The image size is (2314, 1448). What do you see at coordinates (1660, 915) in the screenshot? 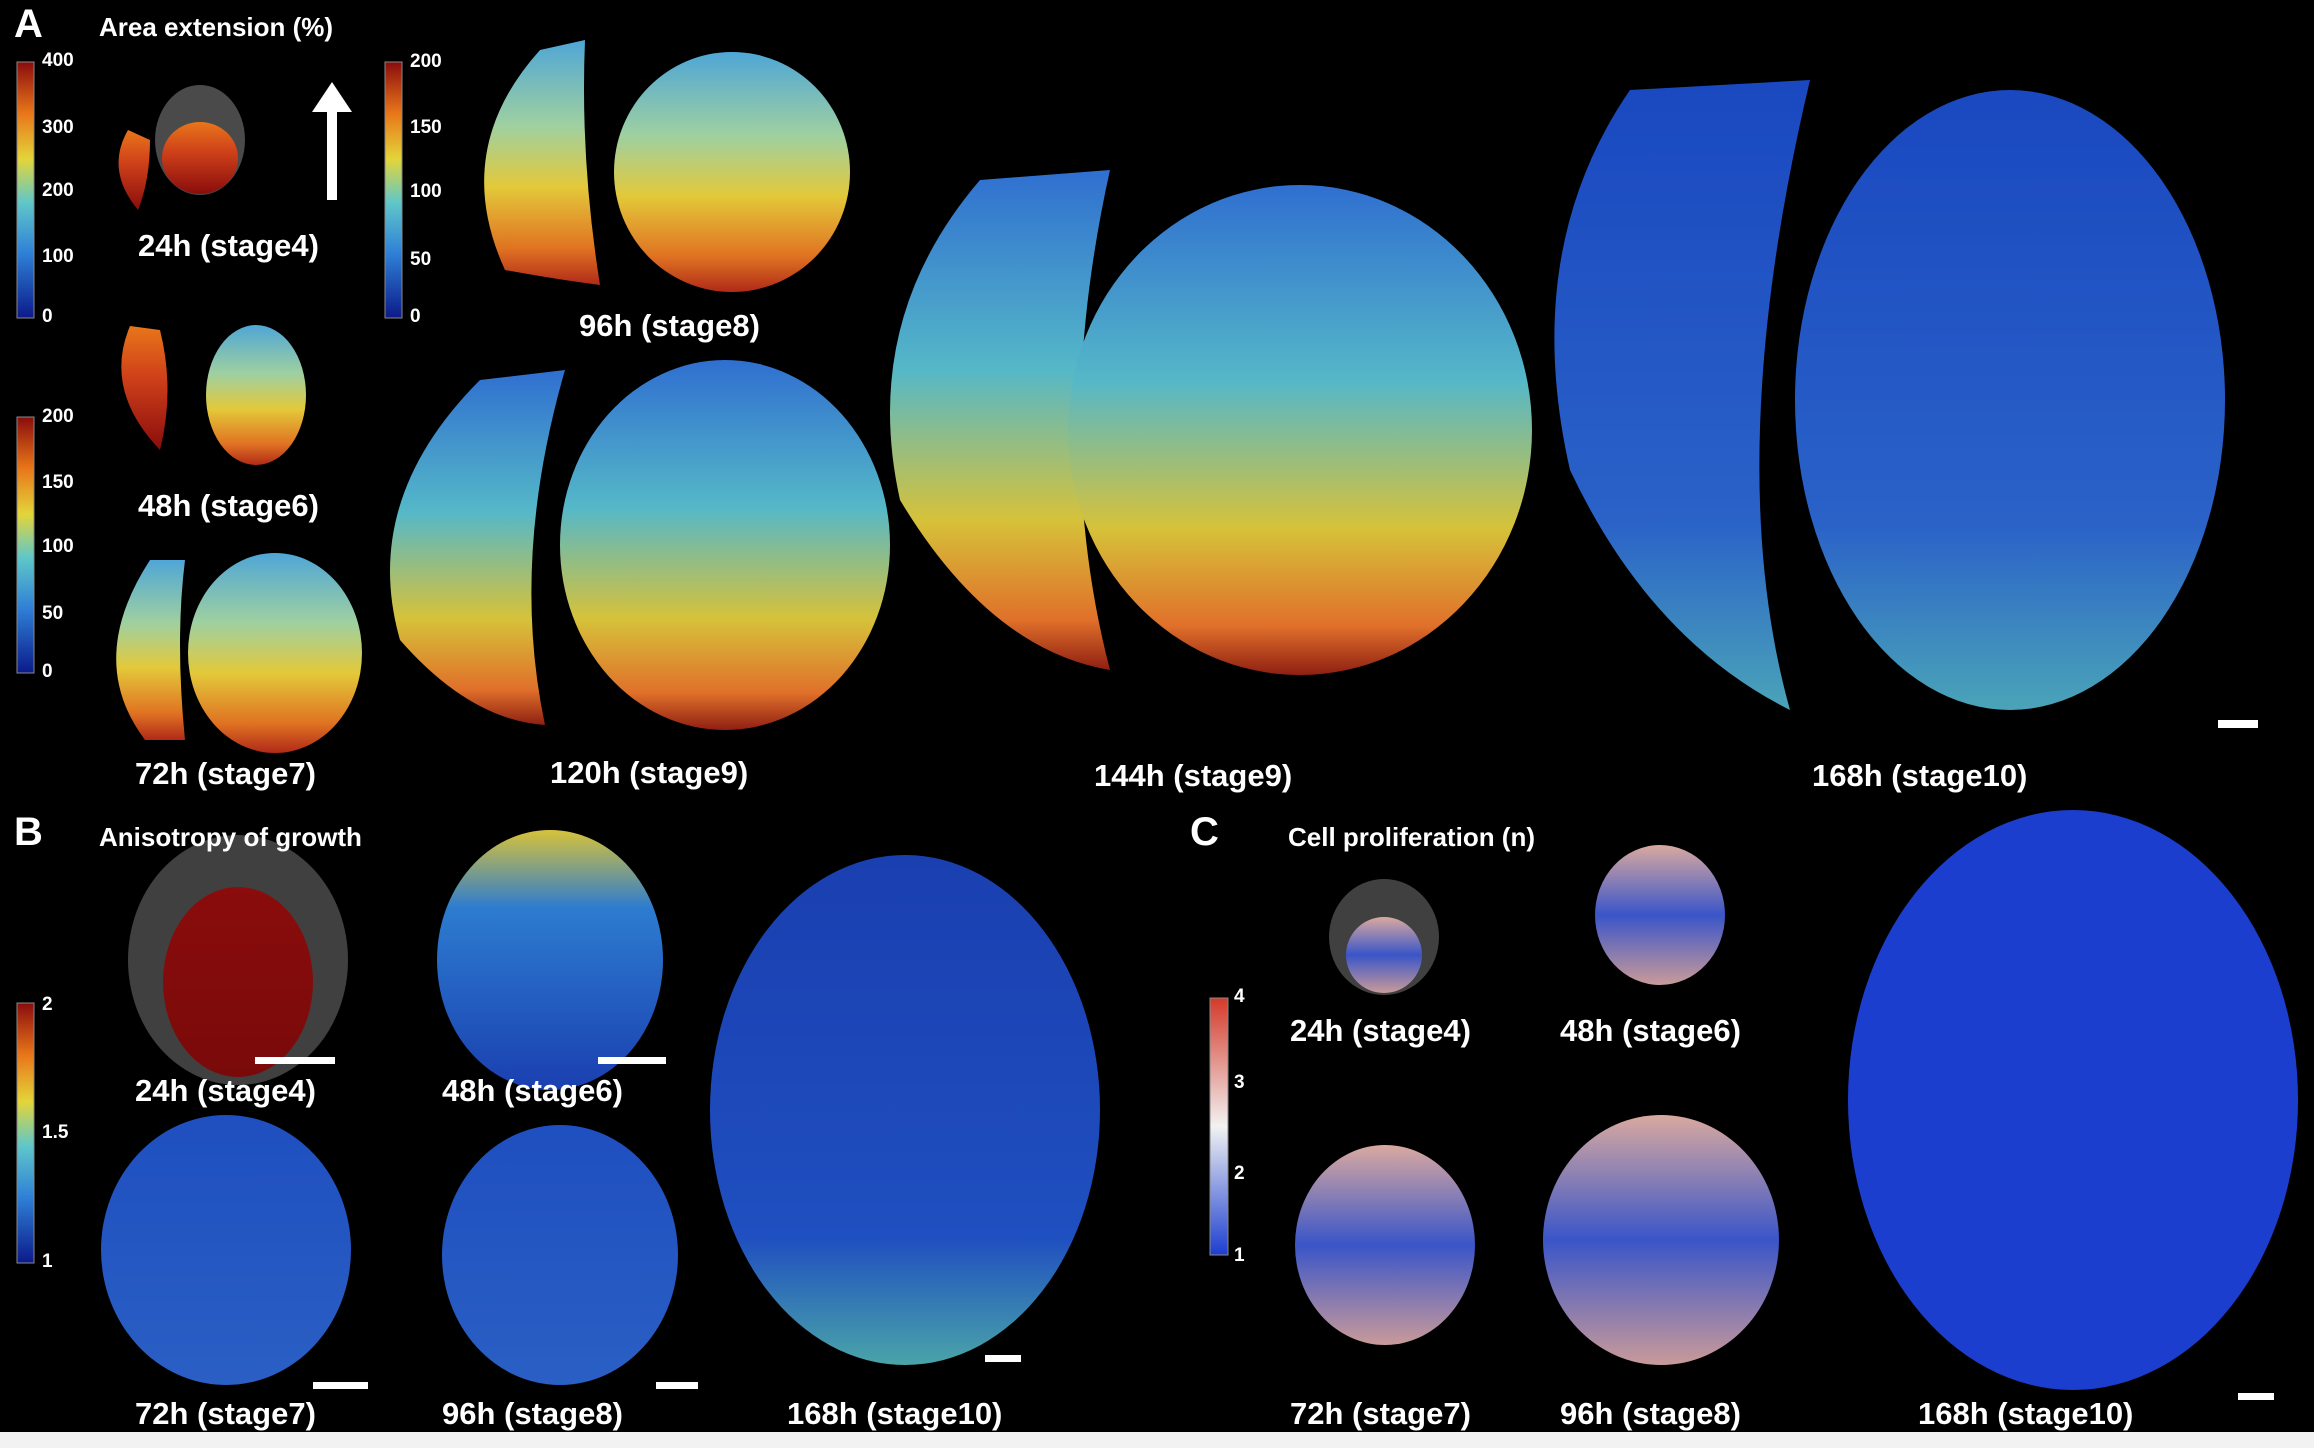
I see `organ-c-48h-front` at bounding box center [1660, 915].